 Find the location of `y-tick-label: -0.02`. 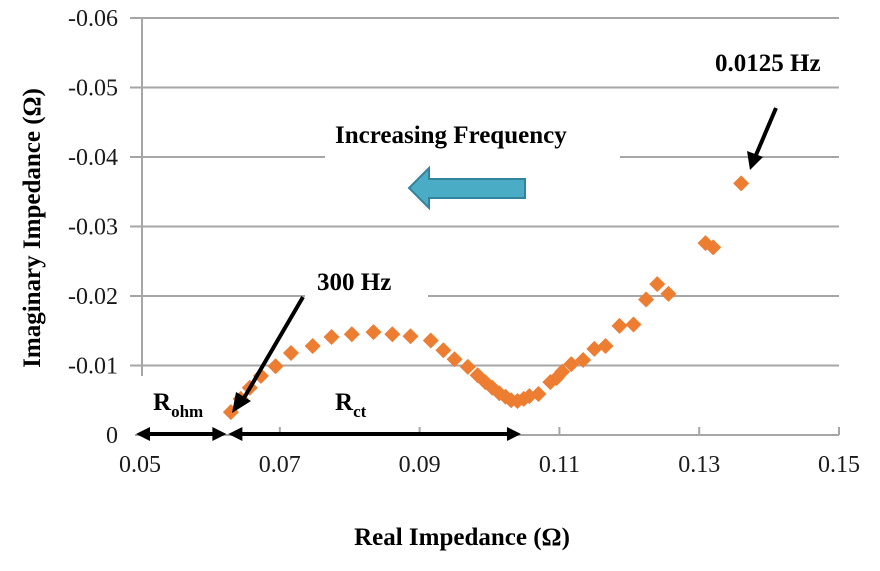

y-tick-label: -0.02 is located at coordinates (93, 297).